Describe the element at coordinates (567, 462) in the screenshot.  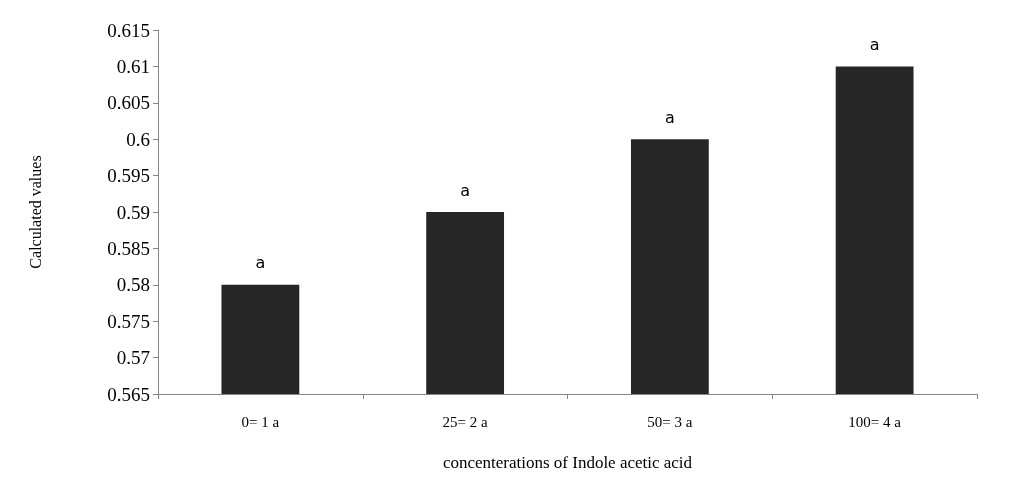
I see `x-axis-title: concenterations of Indole acetic acid` at that location.